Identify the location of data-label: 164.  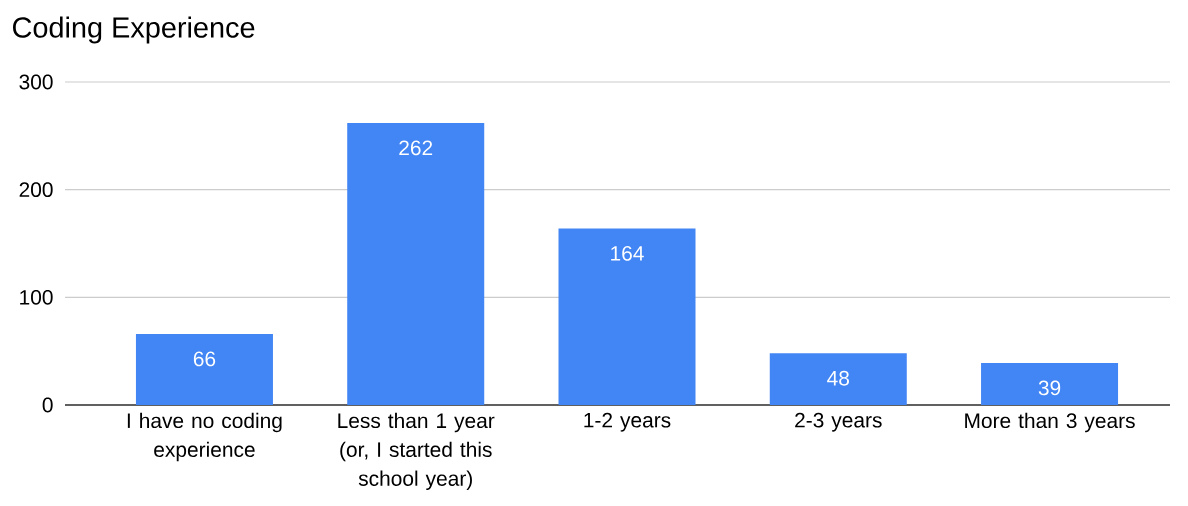
(627, 253).